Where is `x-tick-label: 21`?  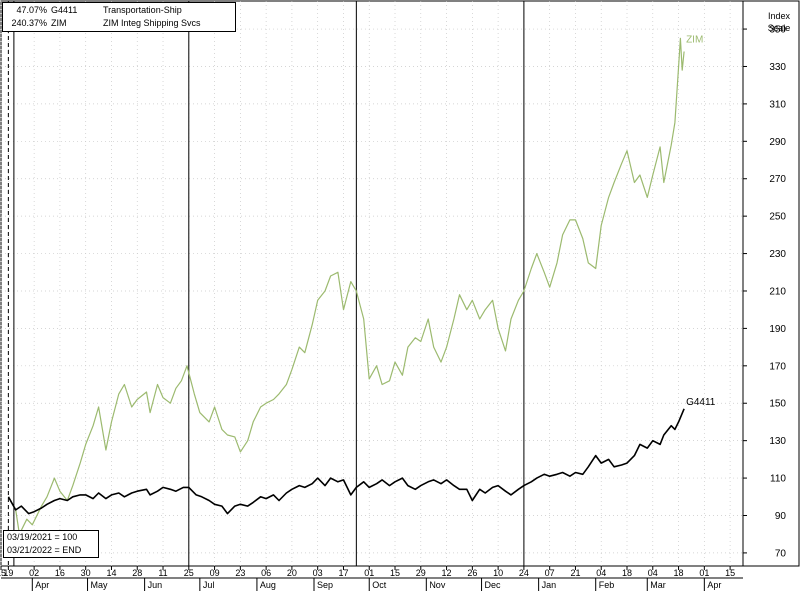
x-tick-label: 21 is located at coordinates (575, 573).